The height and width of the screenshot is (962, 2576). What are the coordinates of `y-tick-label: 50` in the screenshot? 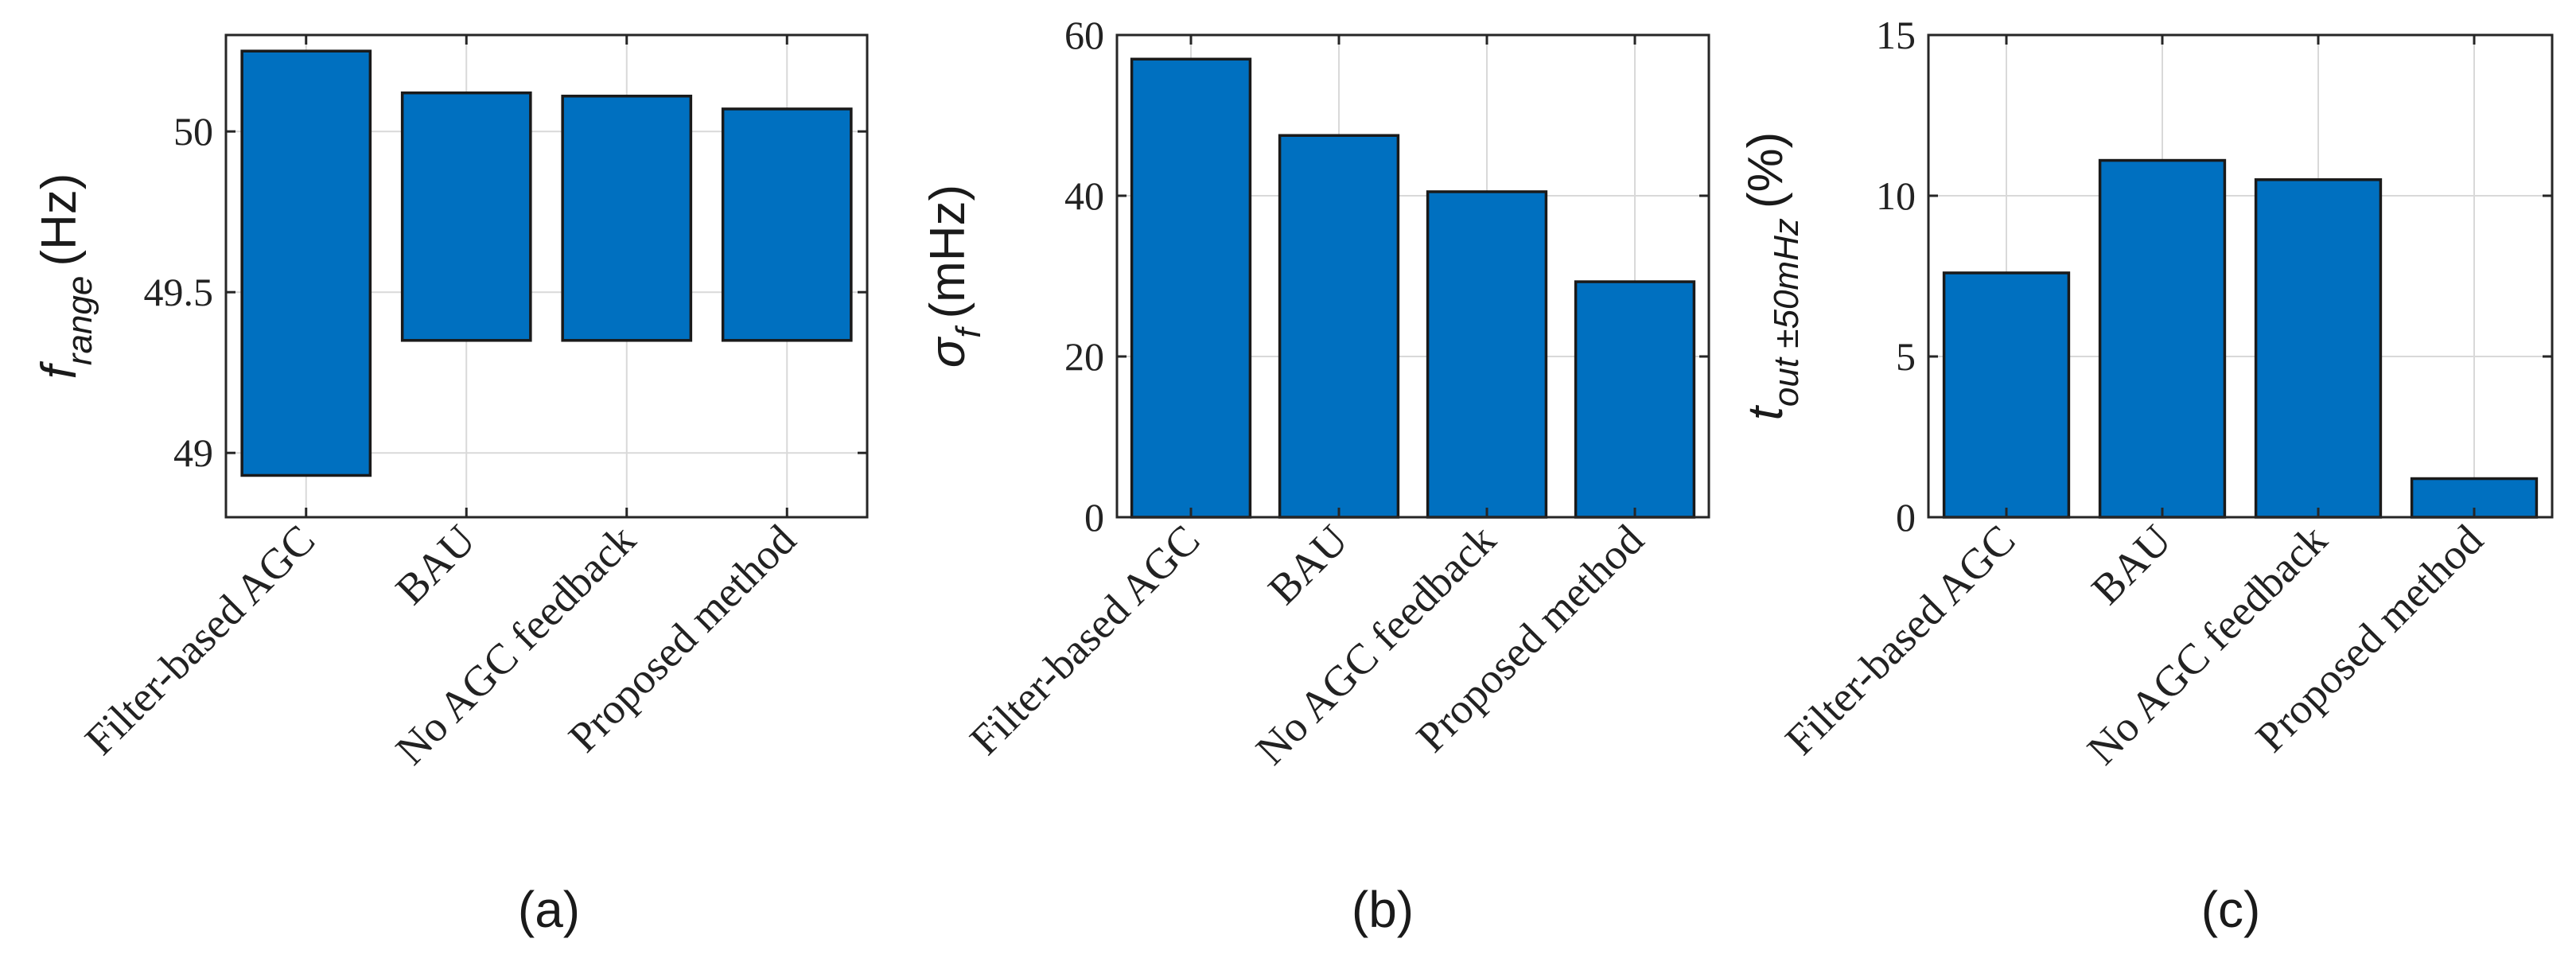 It's located at (193, 131).